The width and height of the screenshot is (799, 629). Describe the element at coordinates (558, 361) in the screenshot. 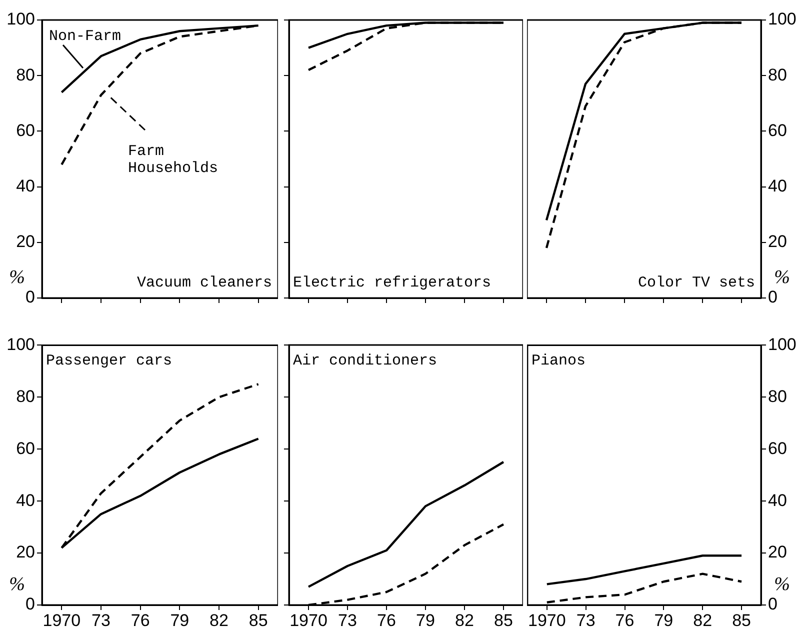

I see `text: Pianos` at that location.